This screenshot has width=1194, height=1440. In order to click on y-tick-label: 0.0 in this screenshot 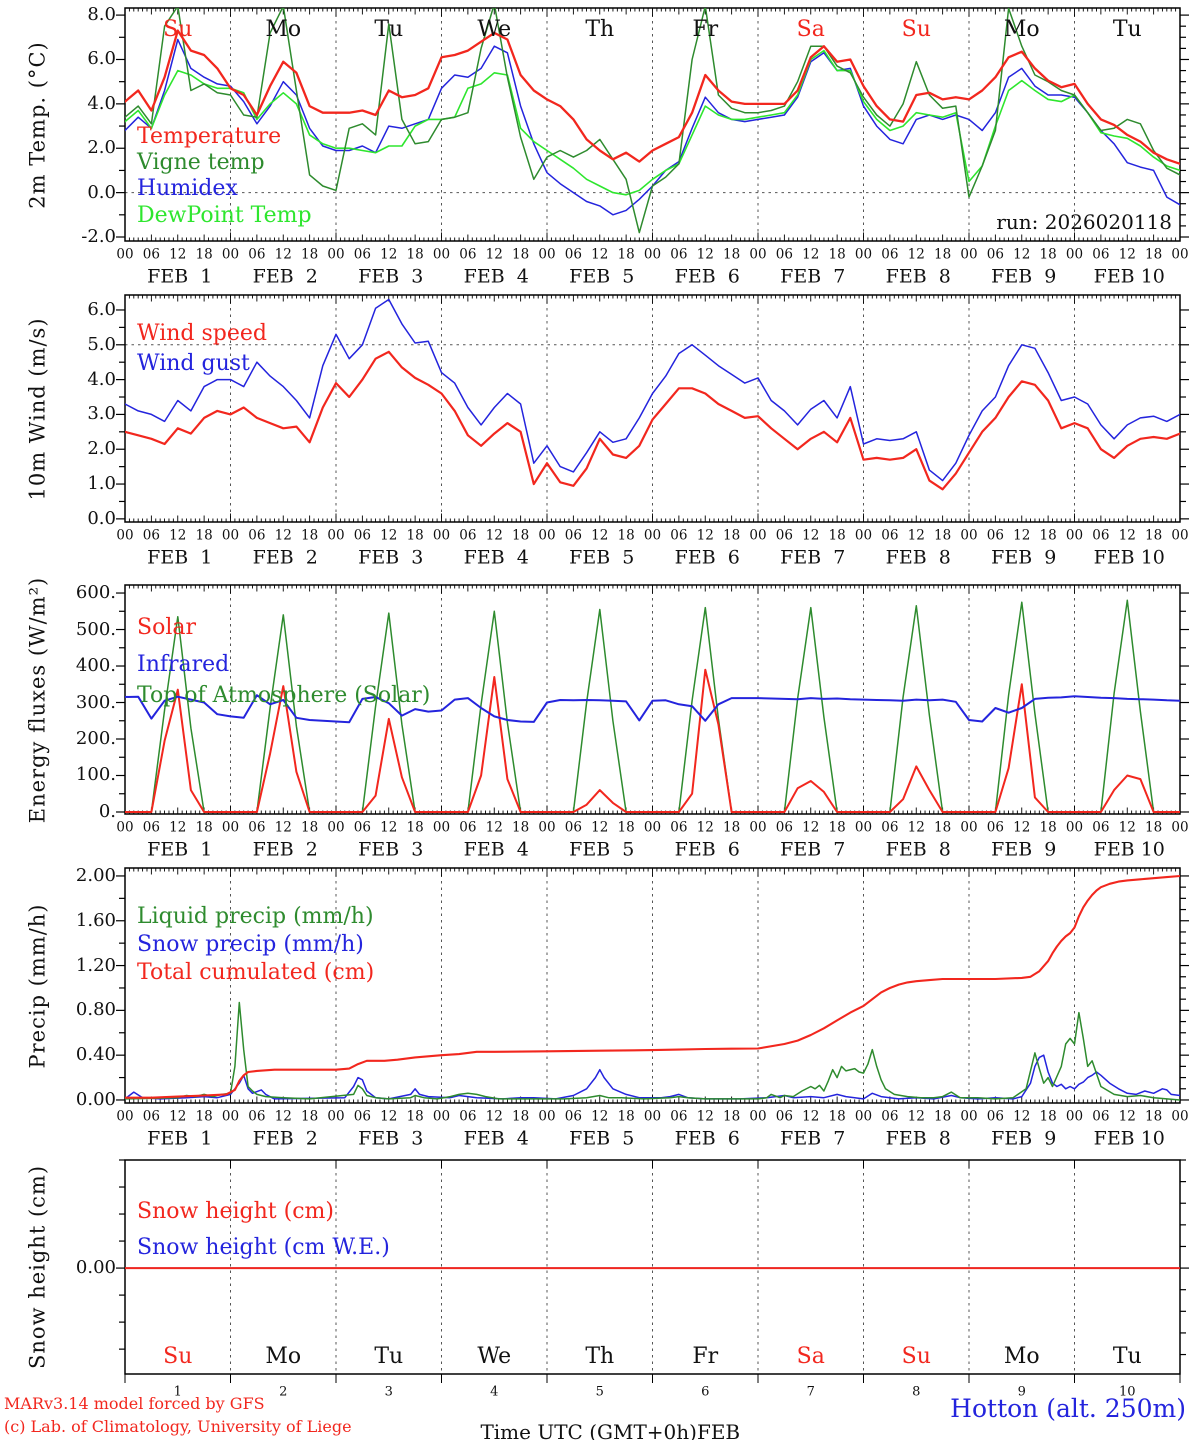, I will do `click(101, 518)`.